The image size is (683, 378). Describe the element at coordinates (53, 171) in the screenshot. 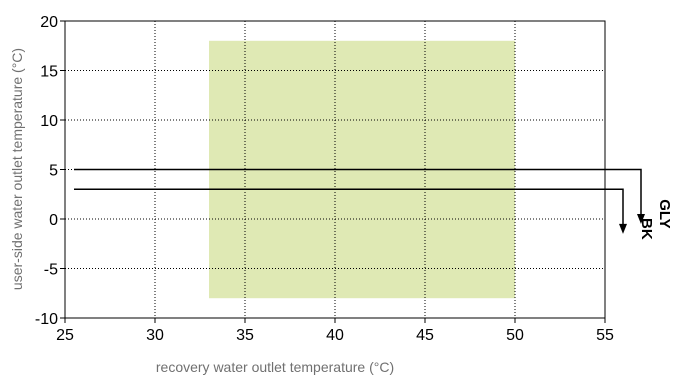

I see `y-tick-label: 5` at that location.